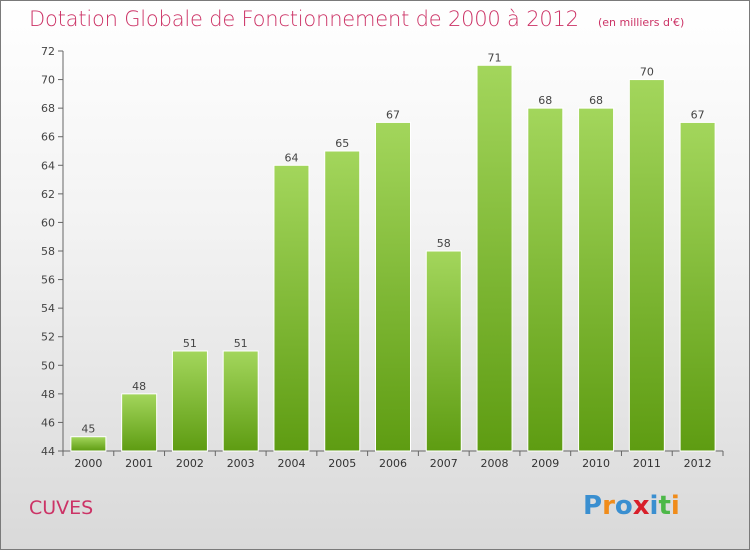 Image resolution: width=750 pixels, height=551 pixels. Describe the element at coordinates (48, 365) in the screenshot. I see `y-tick-label: 50` at that location.